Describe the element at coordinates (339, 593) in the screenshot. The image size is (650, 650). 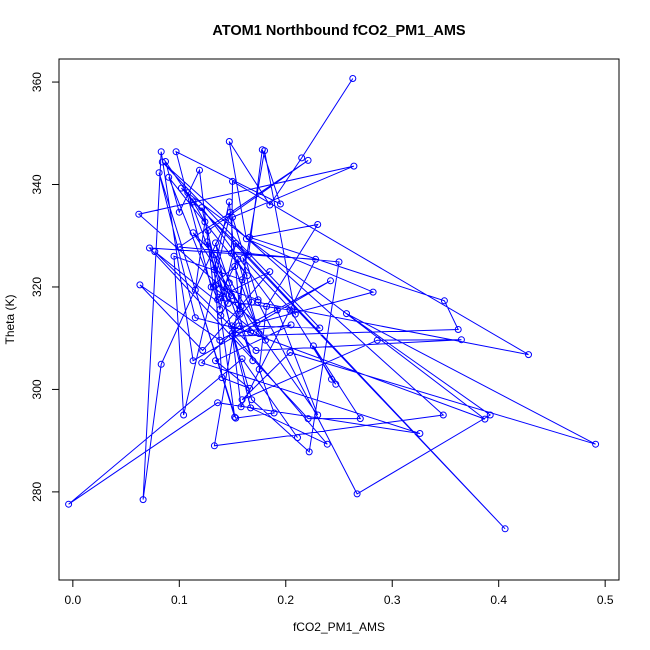
I see `x-axis: 0.0 0.1 0.2 0.3 0.4 0.5` at that location.